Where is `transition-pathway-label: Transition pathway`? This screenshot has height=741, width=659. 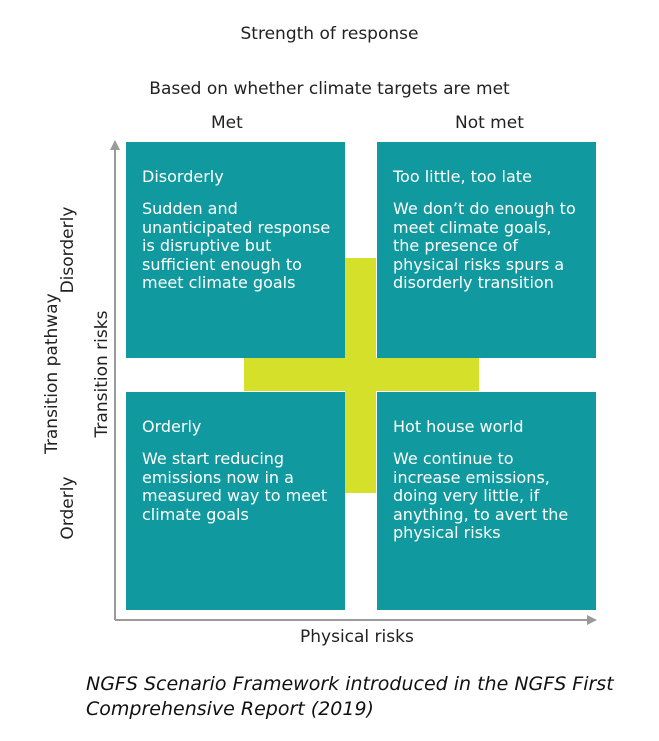 transition-pathway-label: Transition pathway is located at coordinates (52, 373).